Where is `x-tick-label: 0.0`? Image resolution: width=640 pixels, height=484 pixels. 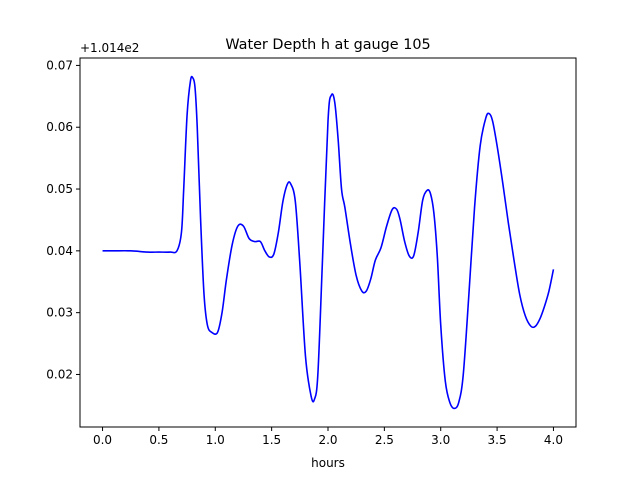
x-tick-label: 0.0 is located at coordinates (102, 440).